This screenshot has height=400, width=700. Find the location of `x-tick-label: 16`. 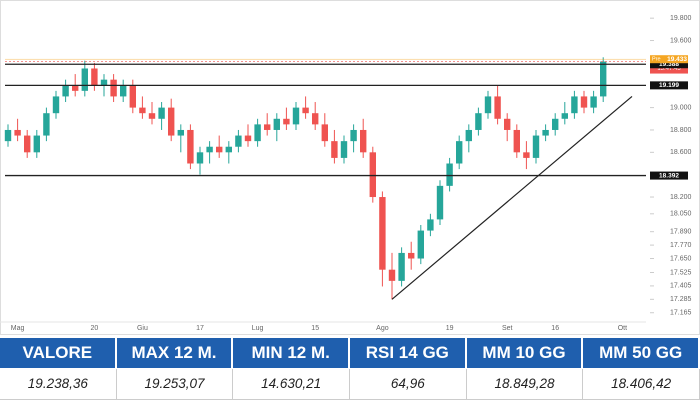

x-tick-label: 16 is located at coordinates (555, 328).